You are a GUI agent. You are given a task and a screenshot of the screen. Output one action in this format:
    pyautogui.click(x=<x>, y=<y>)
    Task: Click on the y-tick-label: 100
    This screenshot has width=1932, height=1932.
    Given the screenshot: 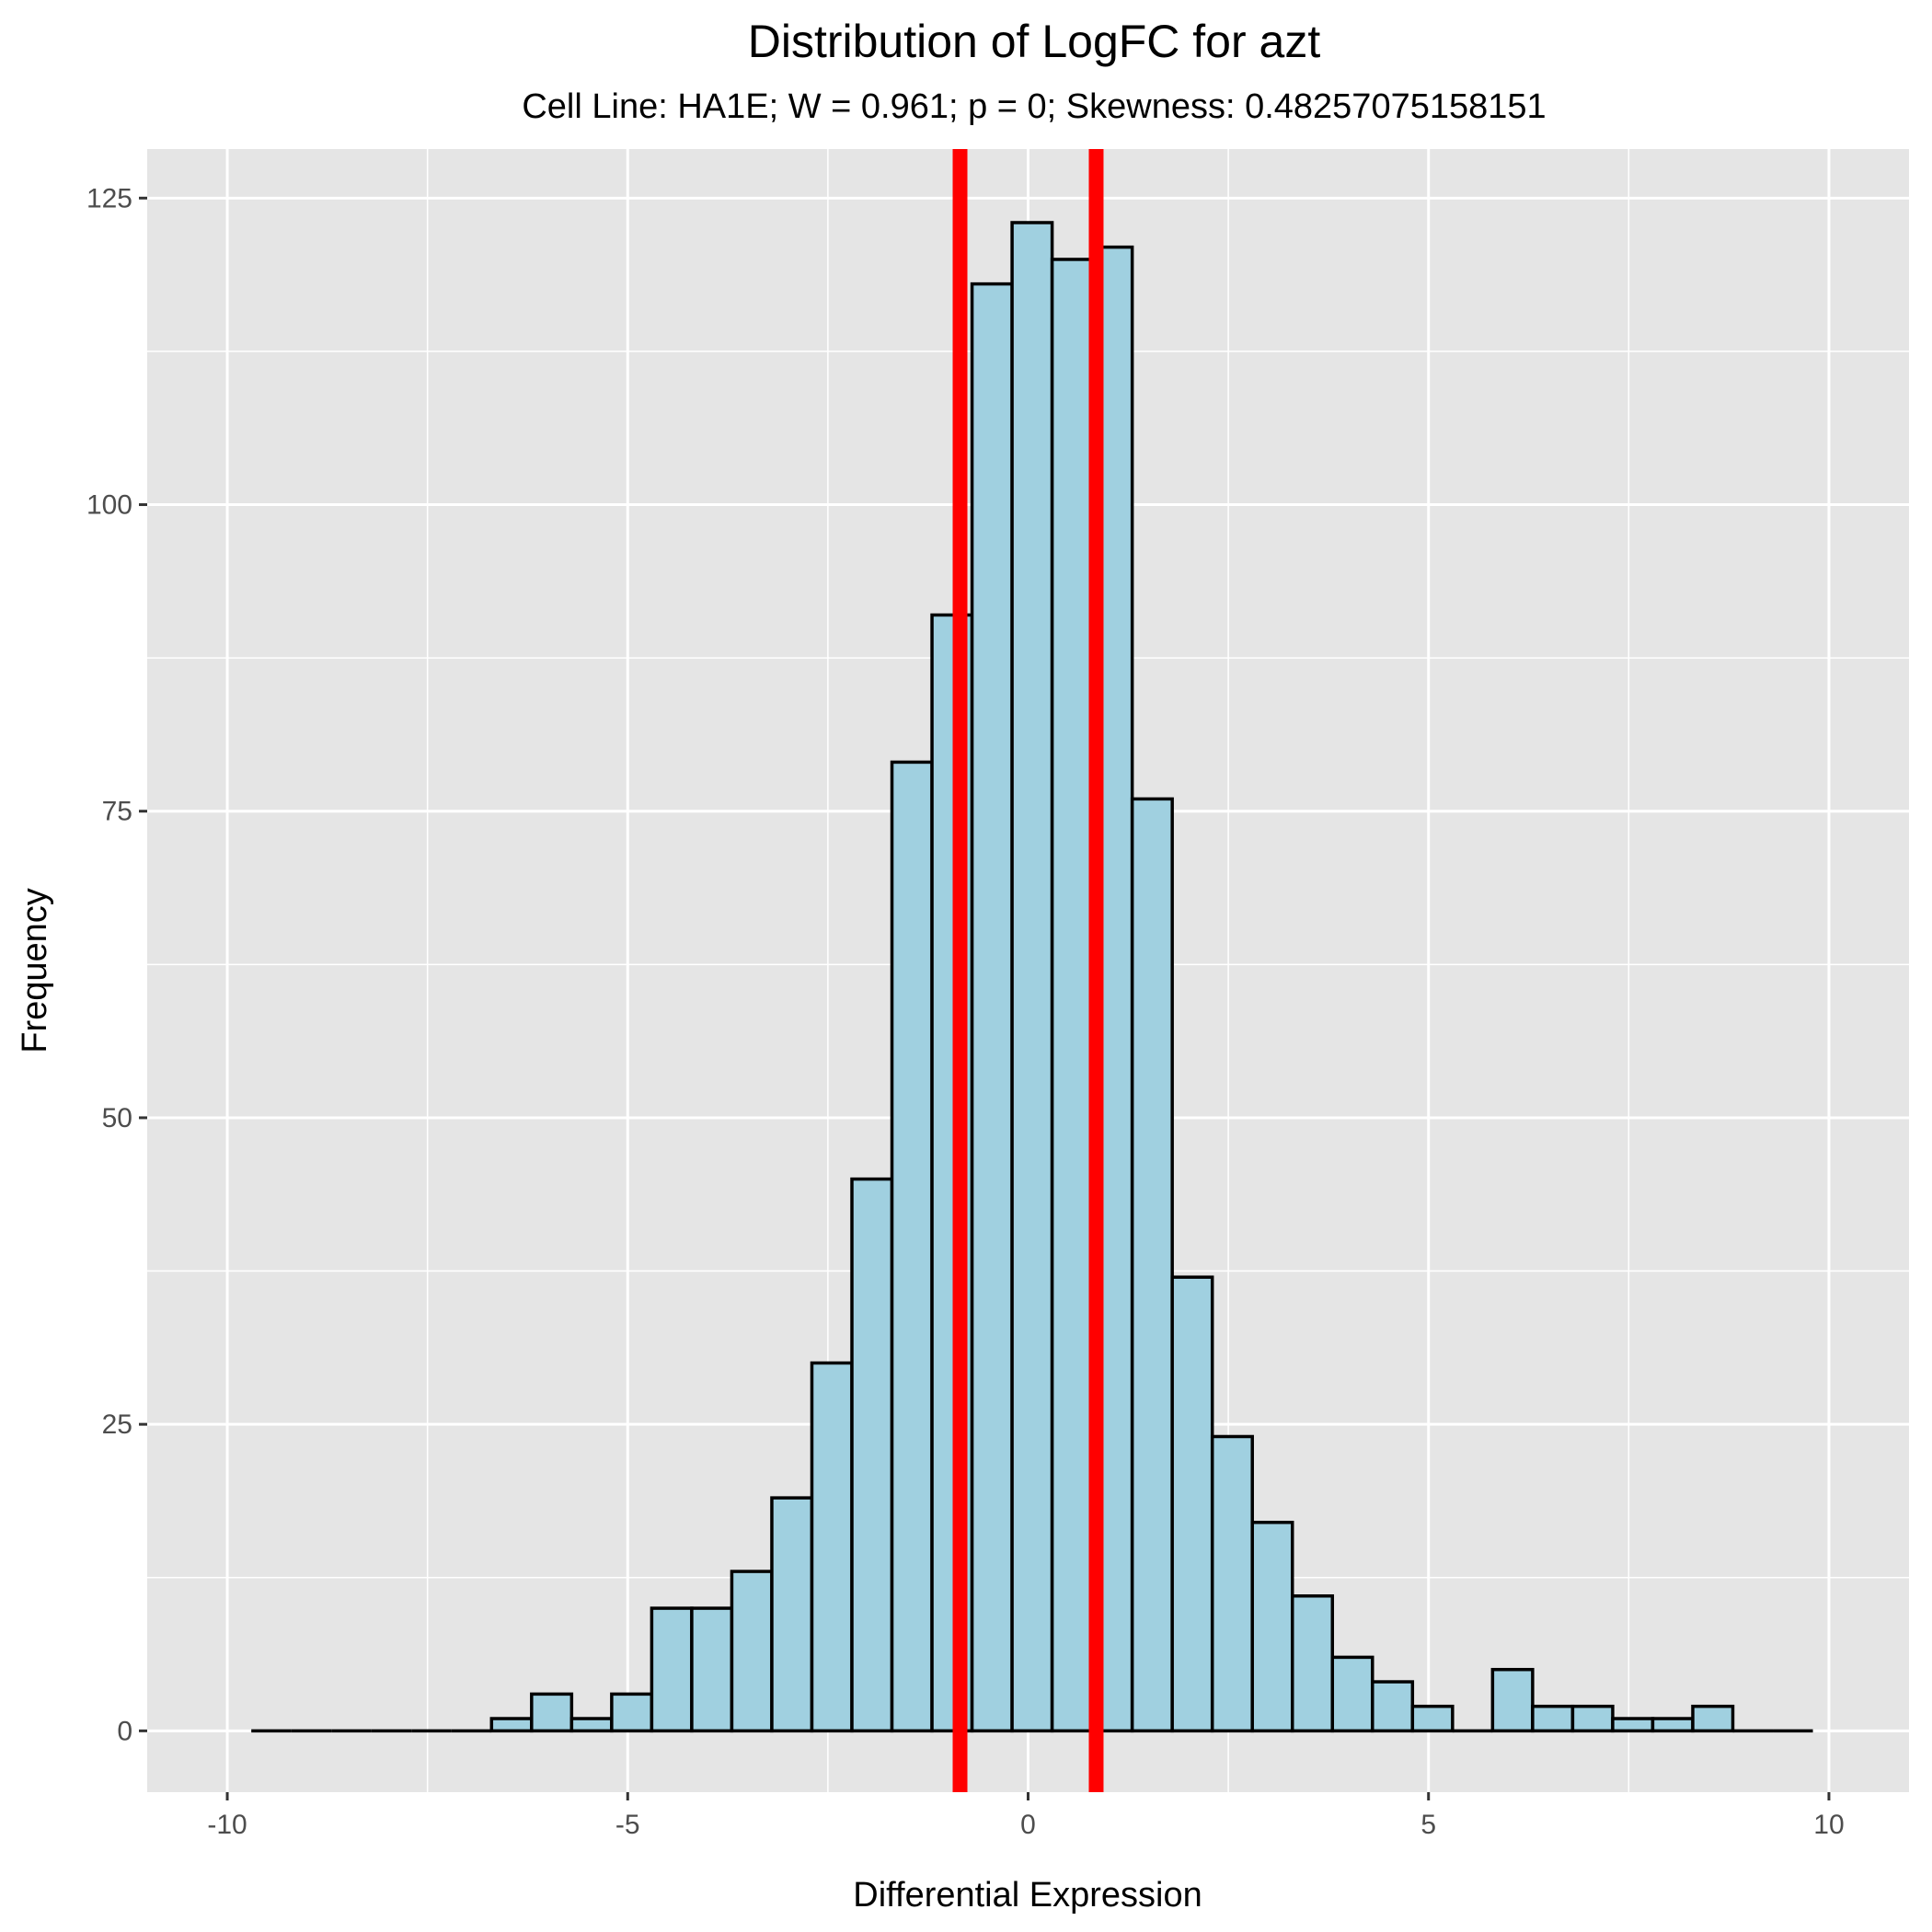 What is the action you would take?
    pyautogui.click(x=109, y=505)
    